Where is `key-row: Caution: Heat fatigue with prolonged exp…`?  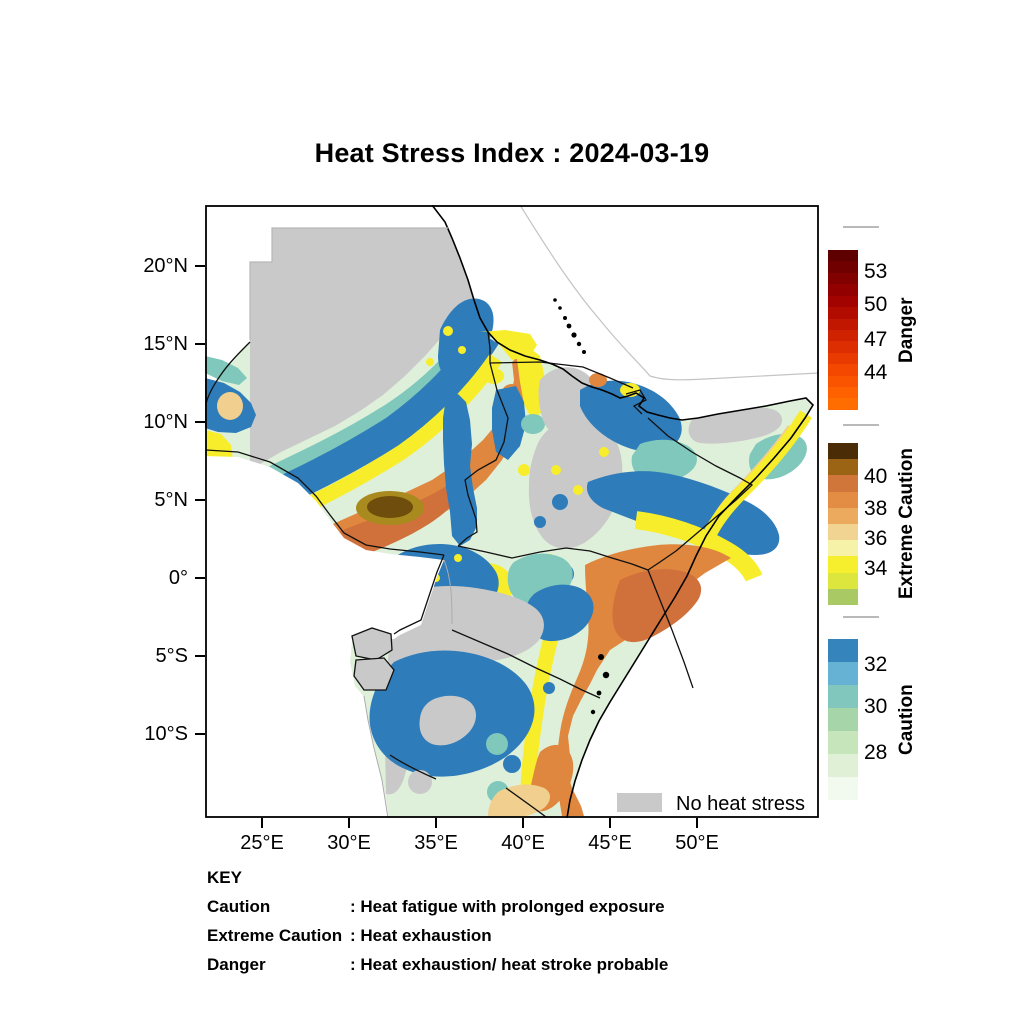 key-row: Caution: Heat fatigue with prolonged exp… is located at coordinates (437, 907).